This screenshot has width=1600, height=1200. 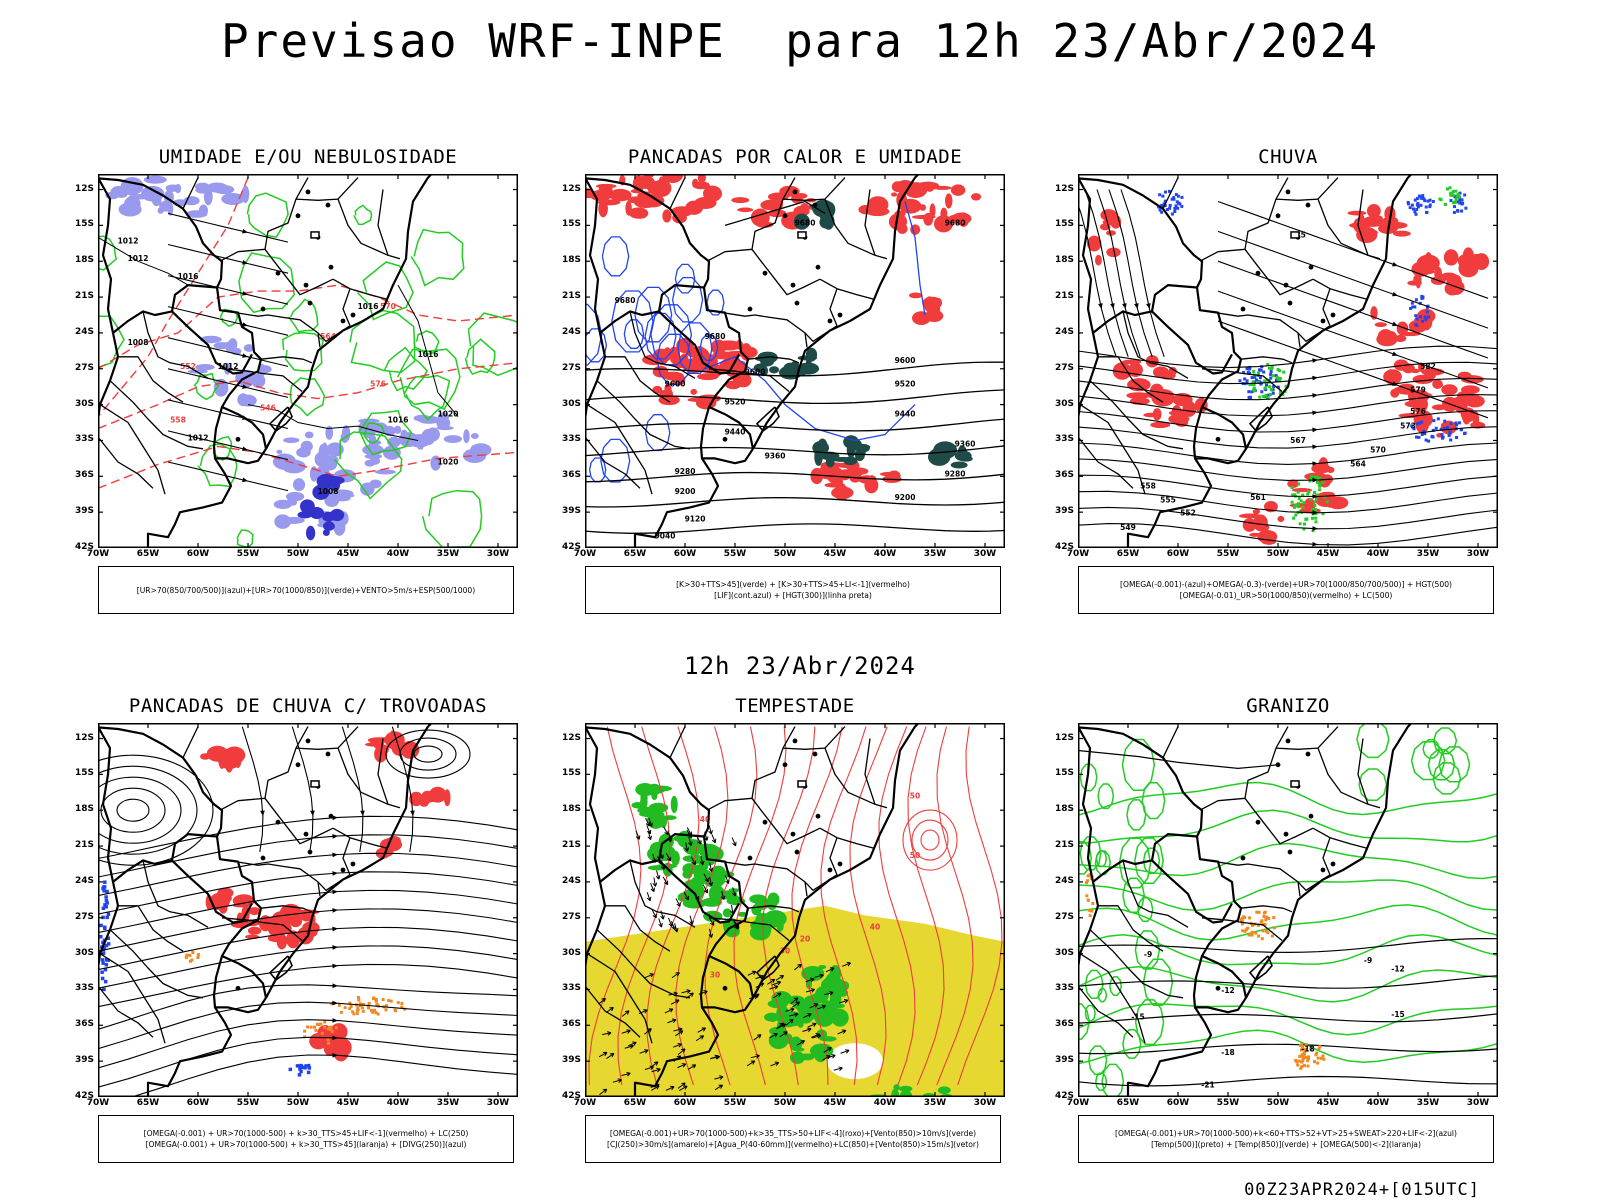 What do you see at coordinates (585, 1103) in the screenshot?
I see `lon-label: 70W` at bounding box center [585, 1103].